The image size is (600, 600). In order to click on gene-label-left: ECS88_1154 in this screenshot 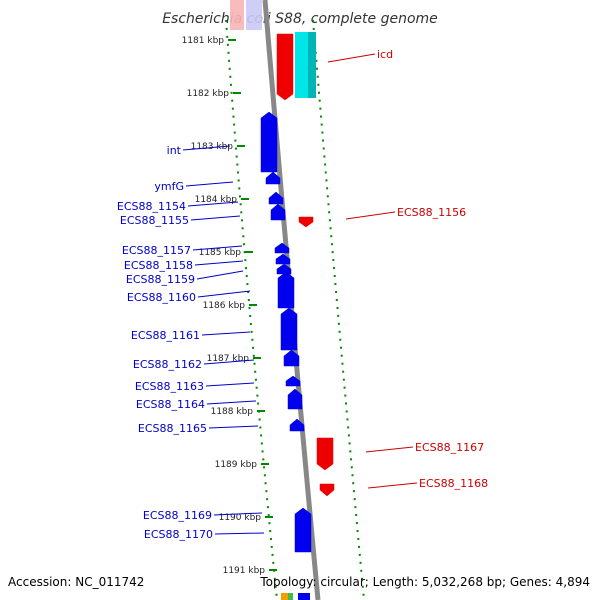, I will do `click(151, 206)`.